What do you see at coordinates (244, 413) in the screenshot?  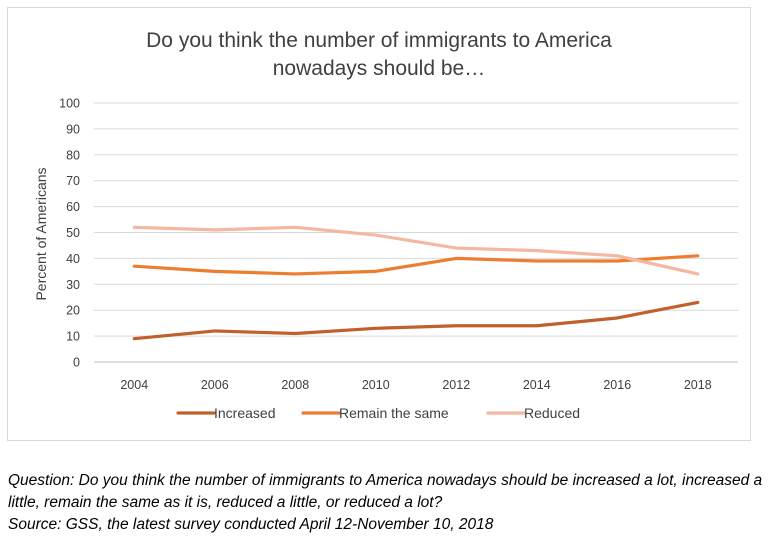 I see `legend-label: Increased` at bounding box center [244, 413].